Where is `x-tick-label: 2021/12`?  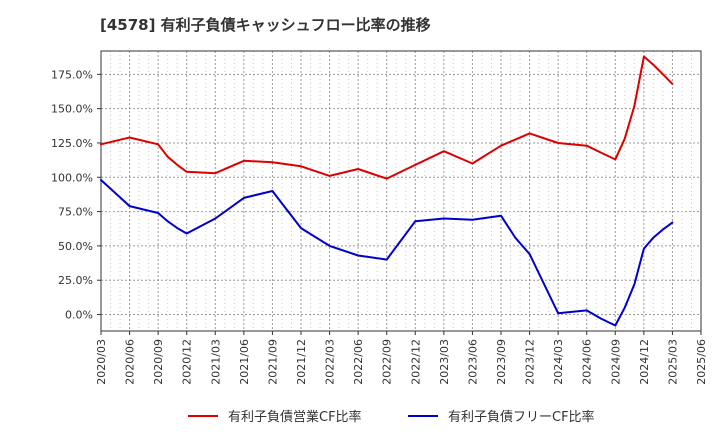 x-tick-label: 2021/12 is located at coordinates (301, 362).